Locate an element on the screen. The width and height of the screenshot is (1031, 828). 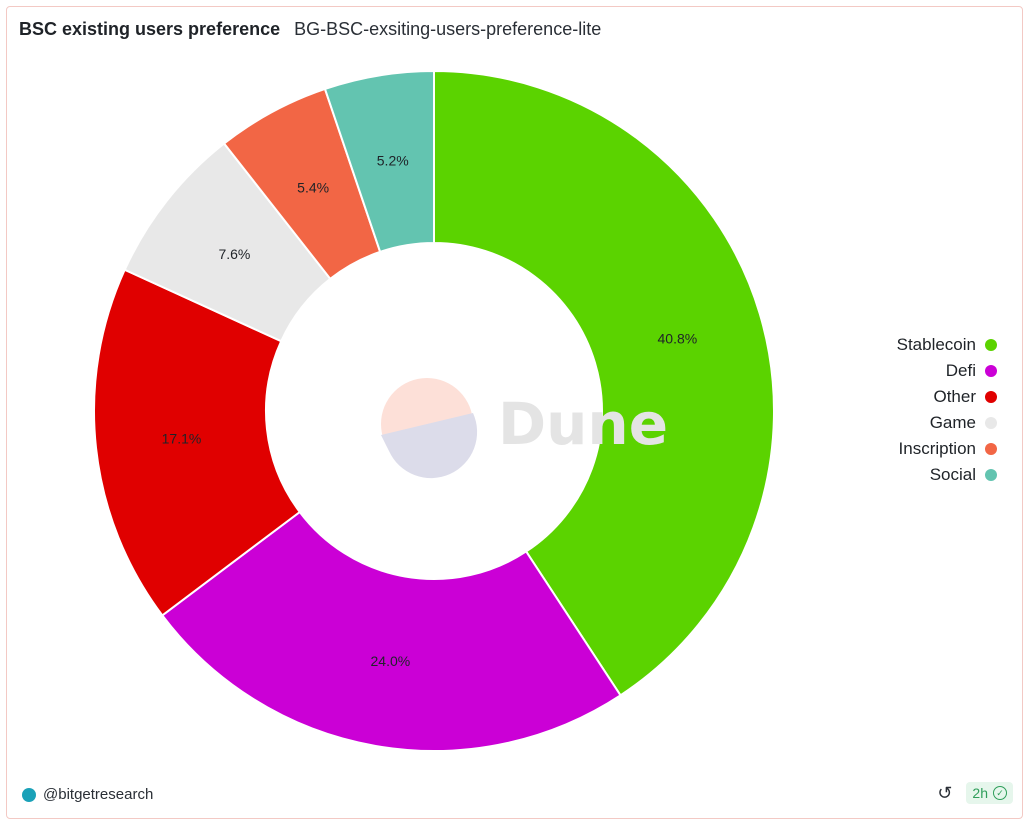
slice-label-game: 7.6% is located at coordinates (234, 254).